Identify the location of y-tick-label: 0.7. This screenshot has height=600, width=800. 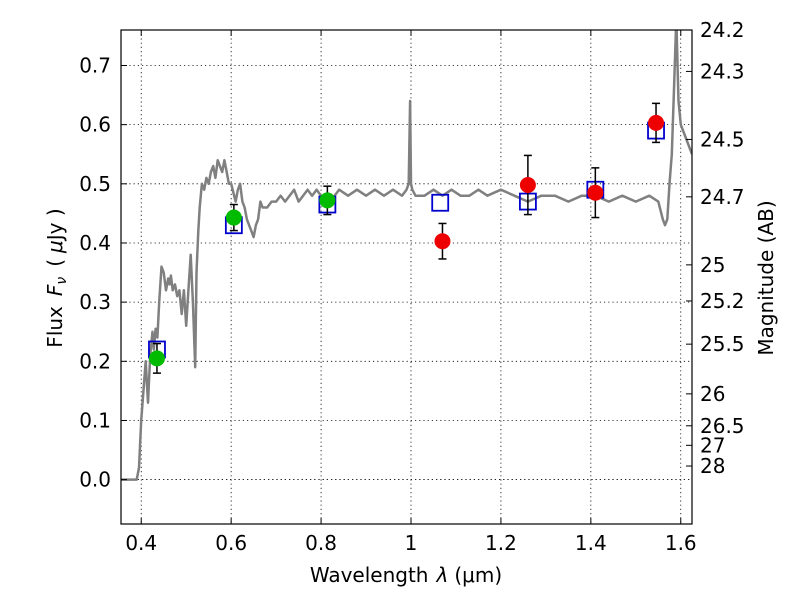
(95, 65).